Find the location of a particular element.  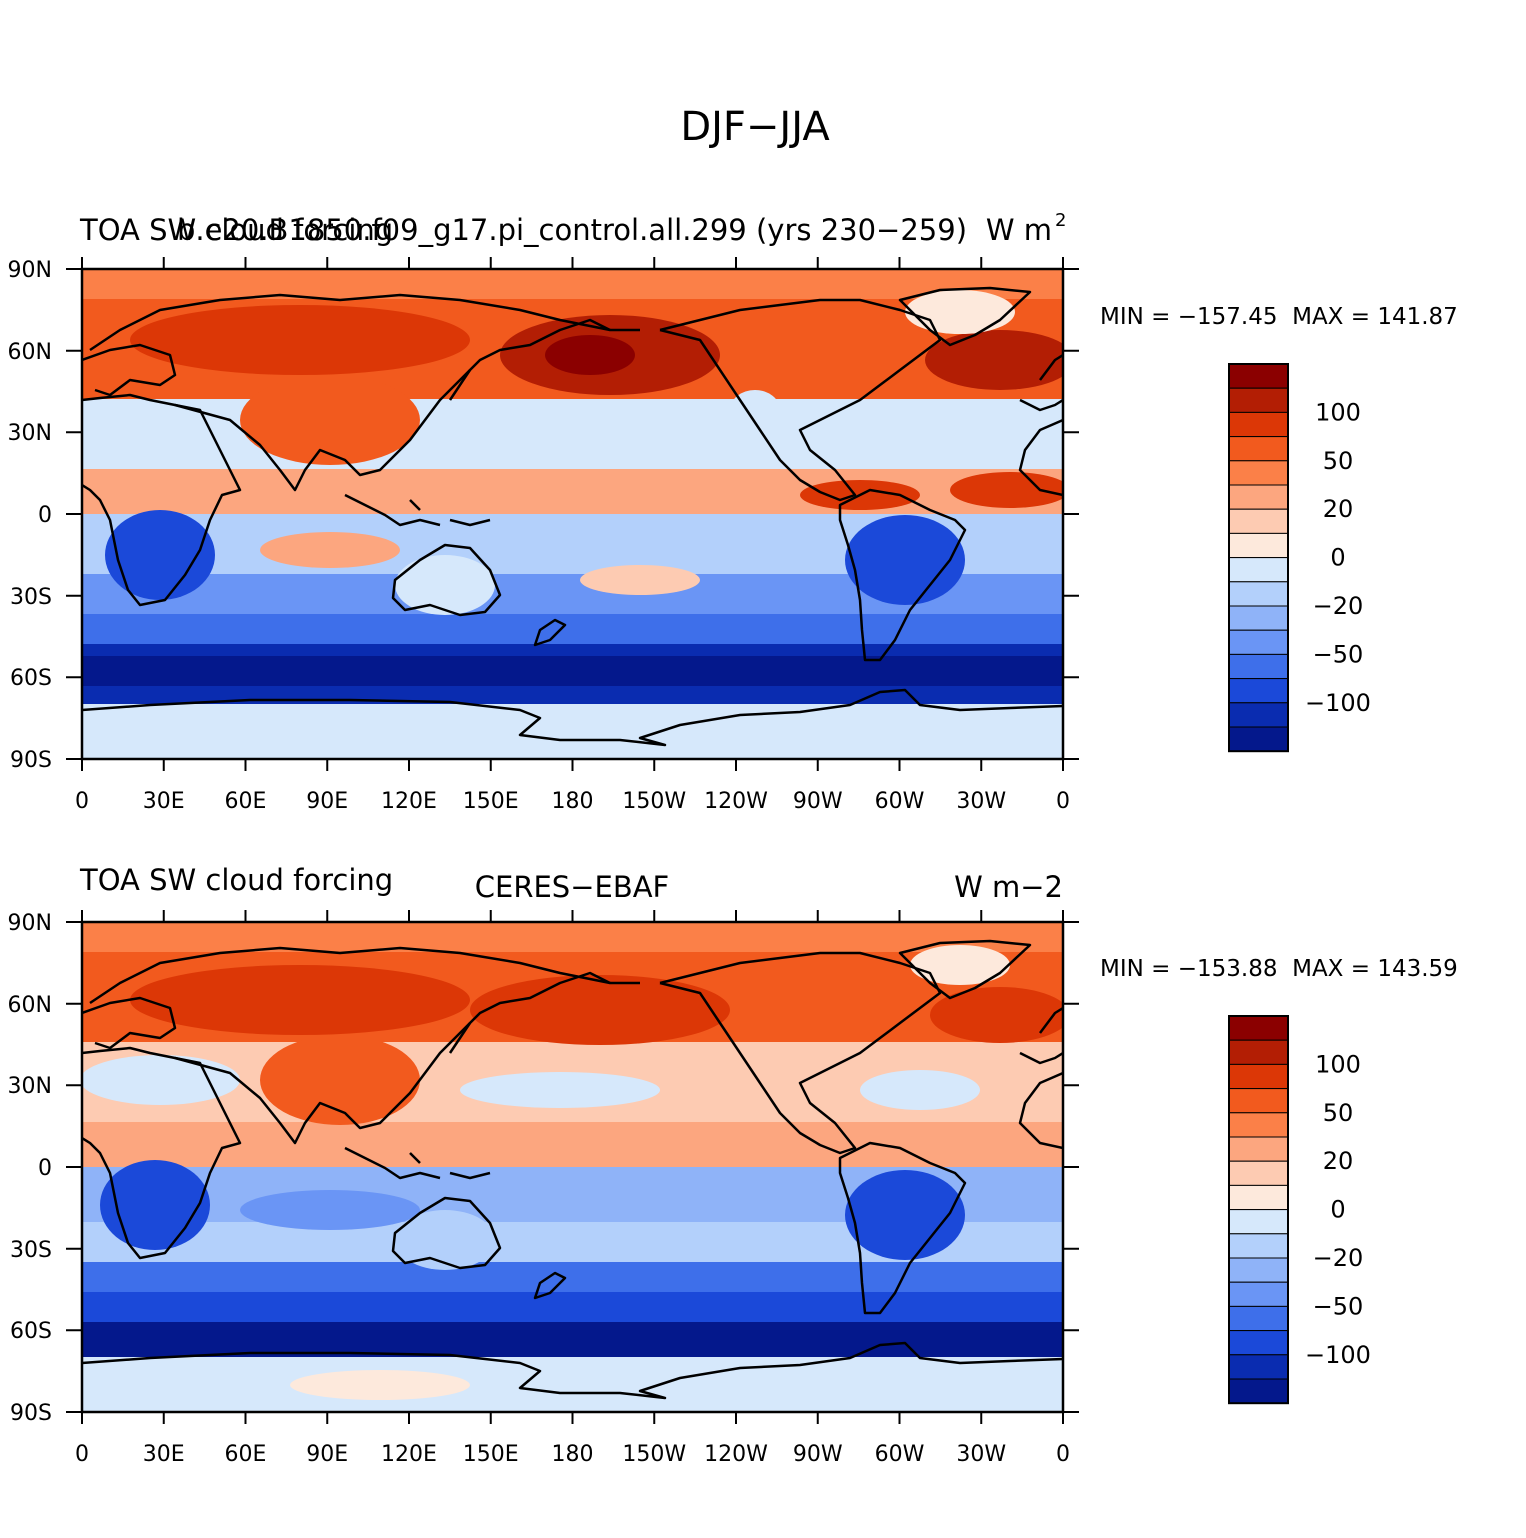

iberia-outline is located at coordinates (1041, 405).